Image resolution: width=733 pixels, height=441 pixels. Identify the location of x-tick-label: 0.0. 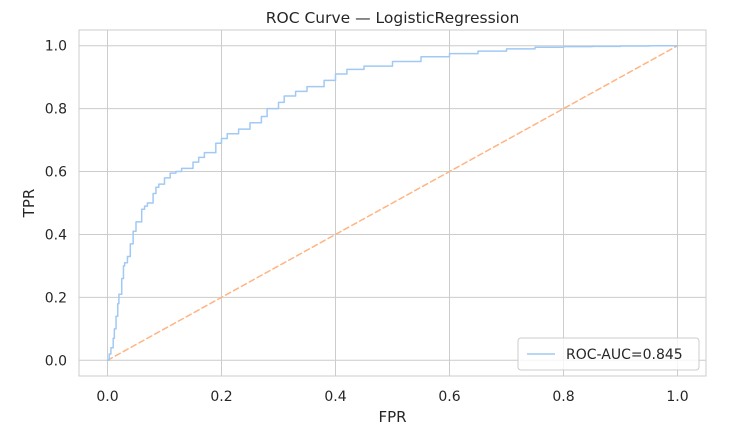
(107, 397).